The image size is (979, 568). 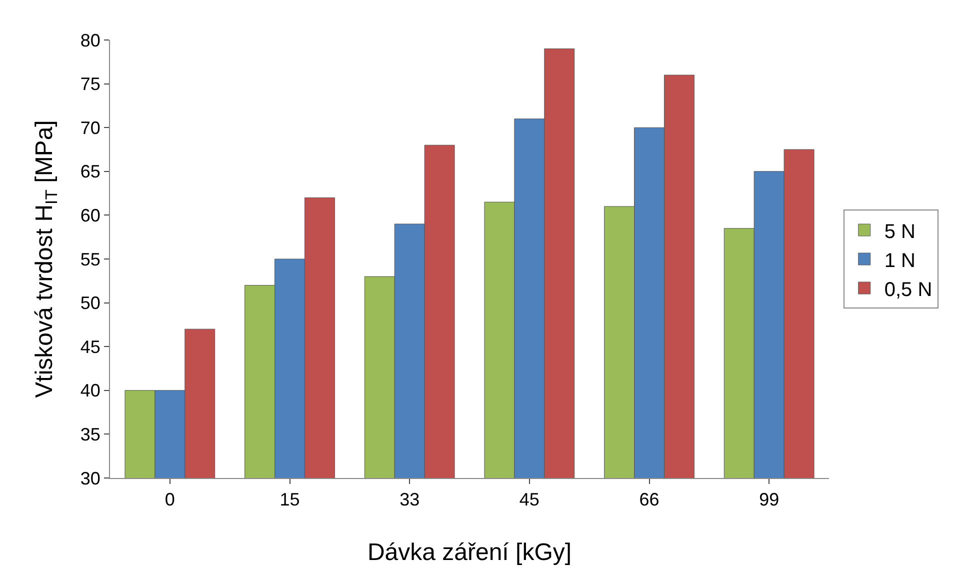 What do you see at coordinates (90, 172) in the screenshot?
I see `y-tick-label: 65` at bounding box center [90, 172].